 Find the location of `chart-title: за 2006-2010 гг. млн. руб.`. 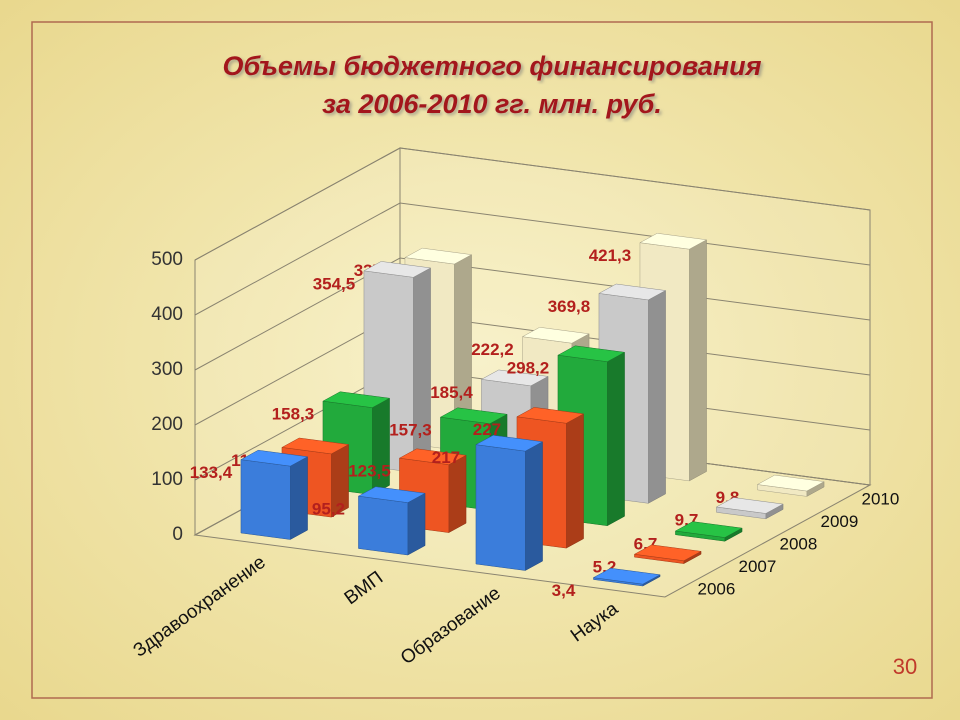

chart-title: за 2006-2010 гг. млн. руб. is located at coordinates (492, 104).